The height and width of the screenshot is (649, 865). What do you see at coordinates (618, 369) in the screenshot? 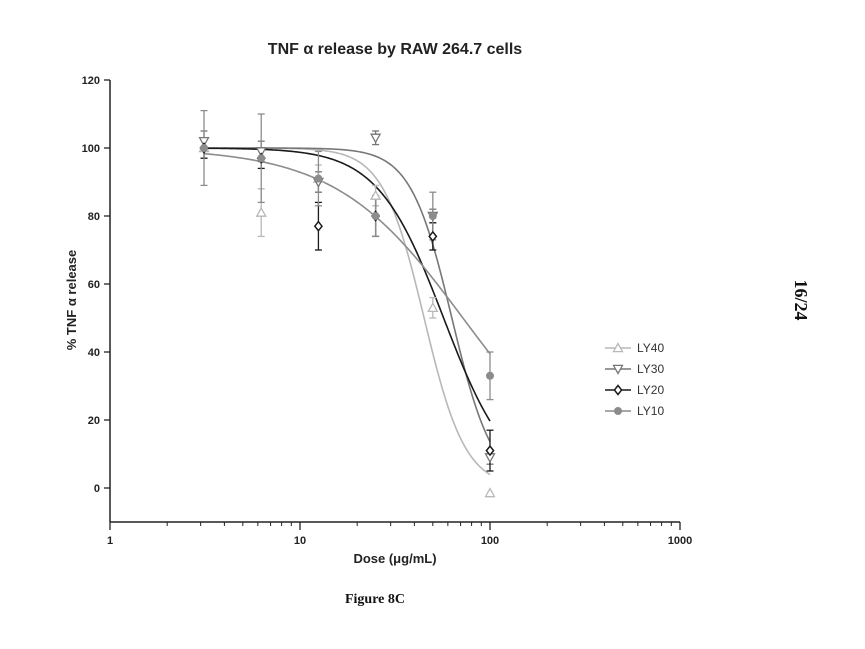
I see `legend-marker-ly30` at bounding box center [618, 369].